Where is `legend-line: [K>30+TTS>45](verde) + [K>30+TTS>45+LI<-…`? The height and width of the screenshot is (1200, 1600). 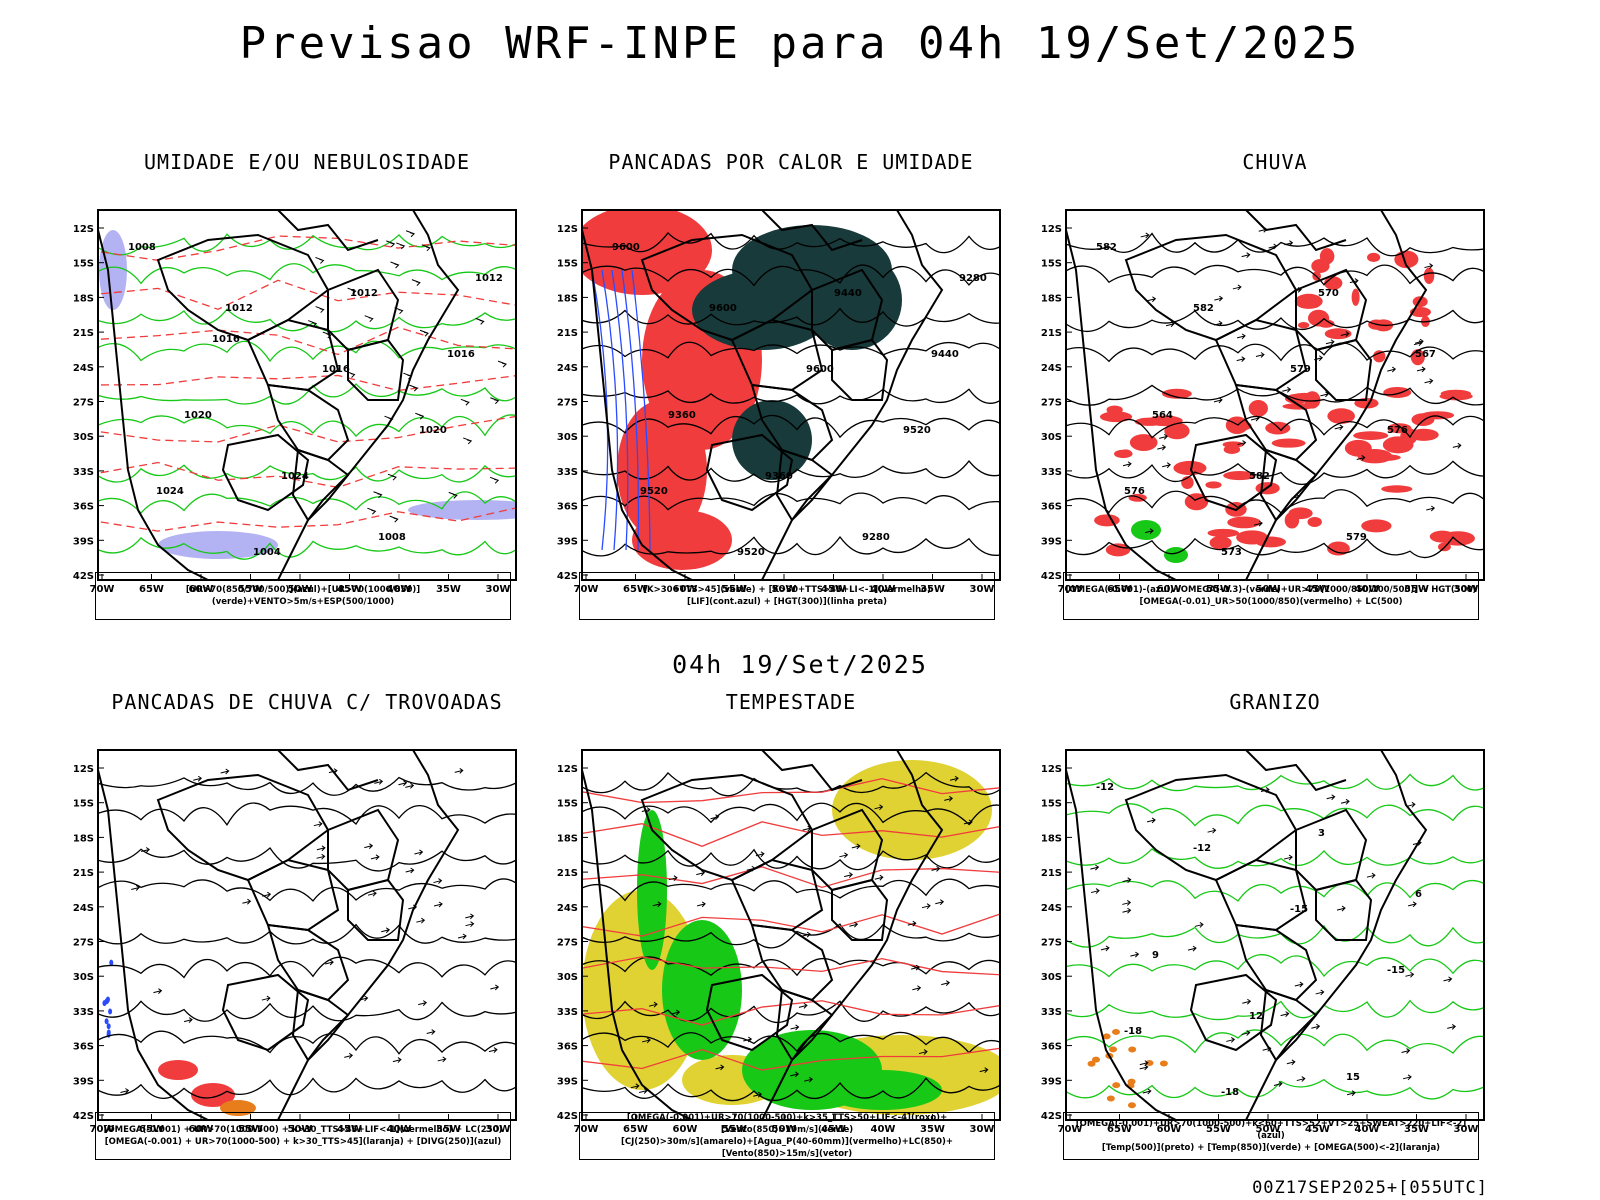 legend-line: [K>30+TTS>45](verde) + [K>30+TTS>45+LI<-… is located at coordinates (787, 590).